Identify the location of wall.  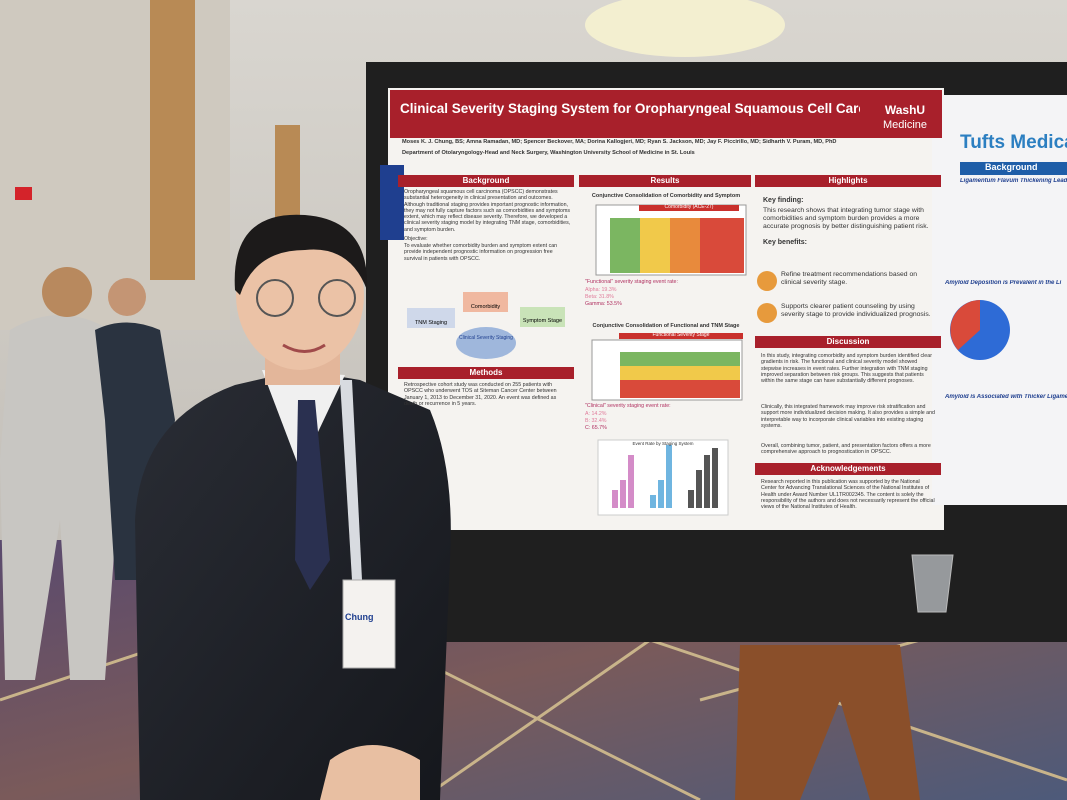
(115, 165).